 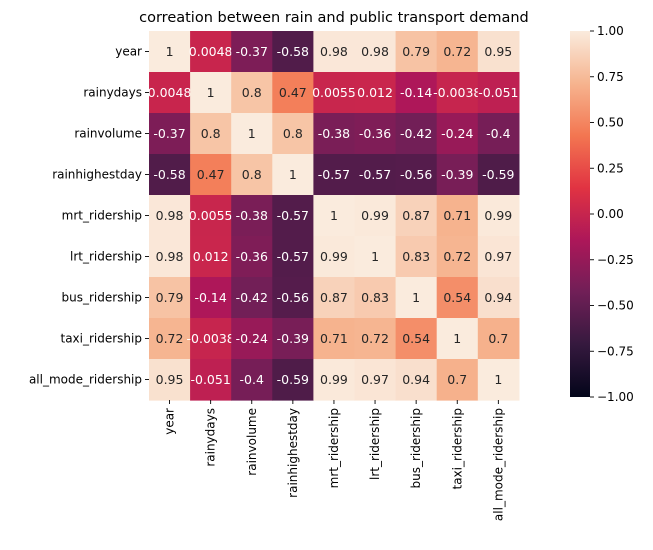 What do you see at coordinates (615, 306) in the screenshot?
I see `colorbar-tick-label: −0.50` at bounding box center [615, 306].